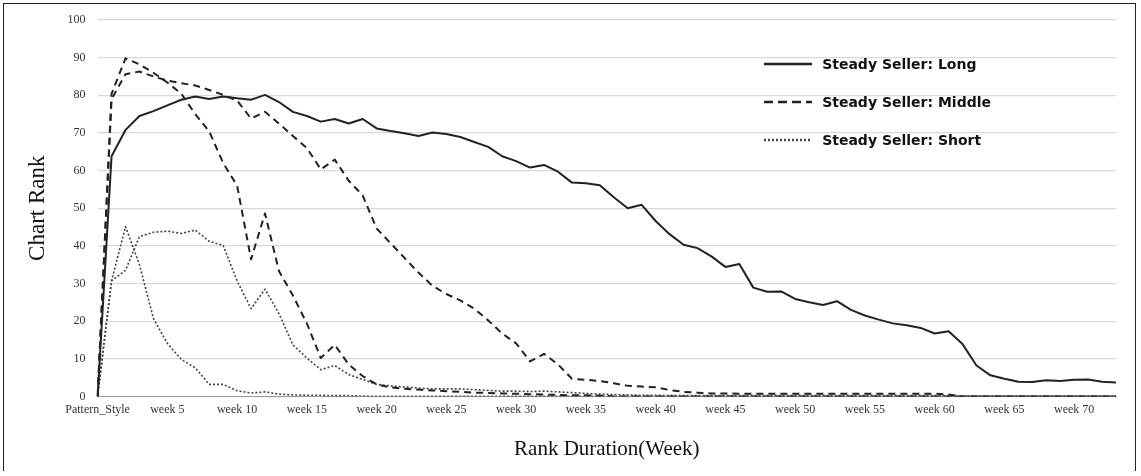  What do you see at coordinates (79, 320) in the screenshot?
I see `y-tick-label: 20` at bounding box center [79, 320].